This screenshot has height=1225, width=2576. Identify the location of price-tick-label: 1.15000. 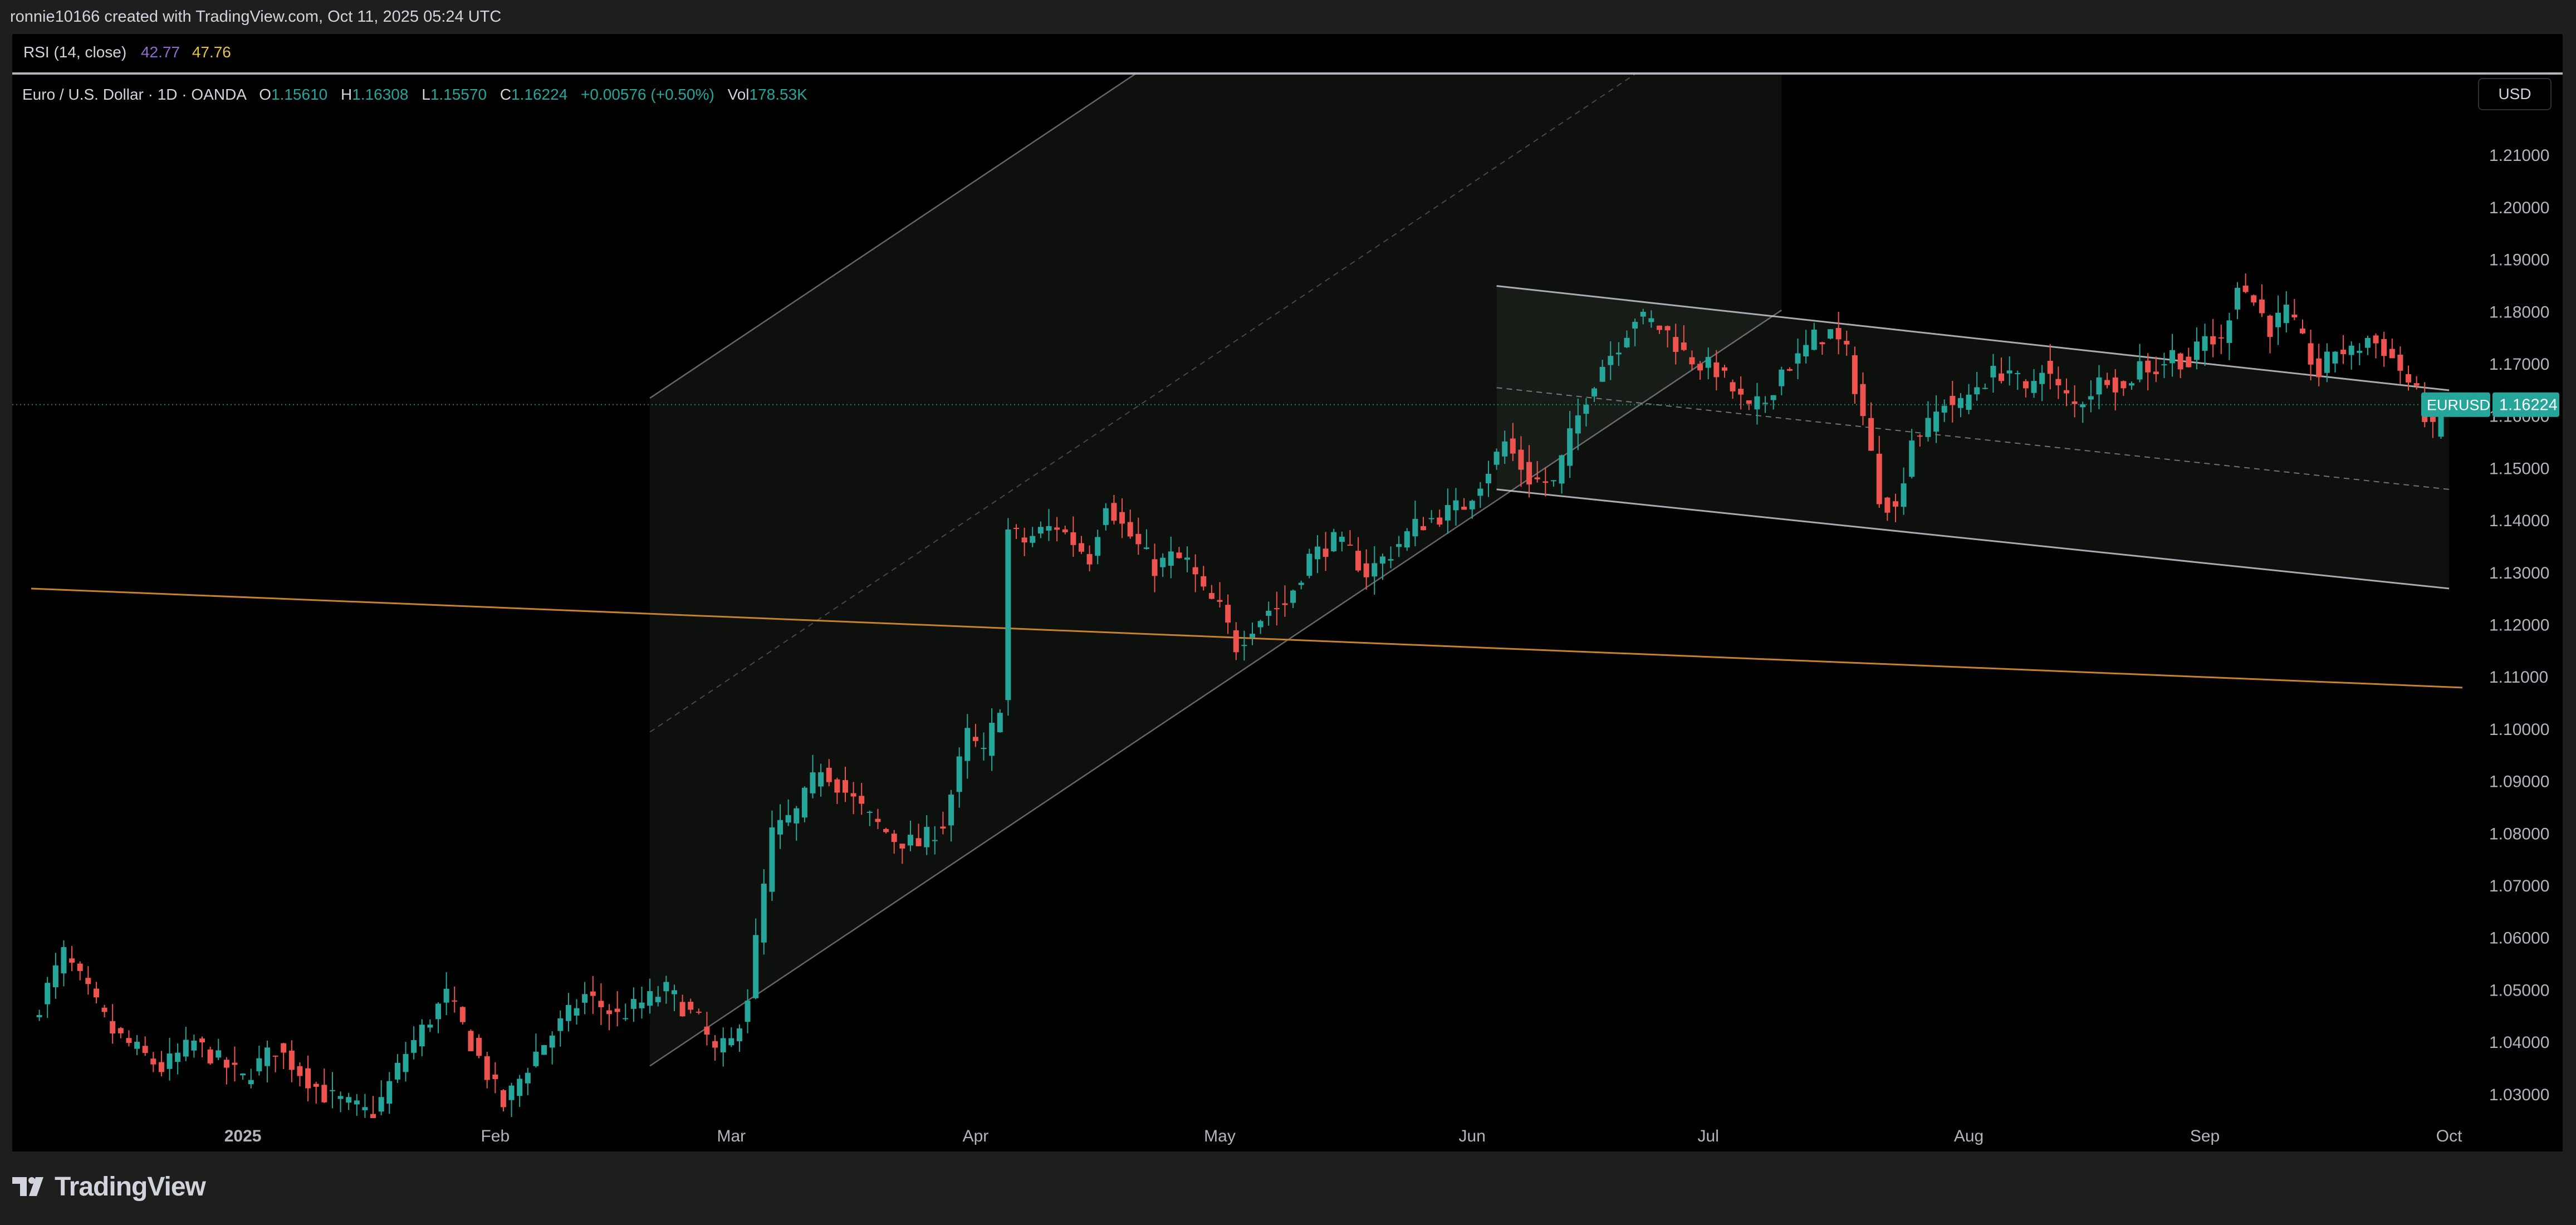
(2519, 468).